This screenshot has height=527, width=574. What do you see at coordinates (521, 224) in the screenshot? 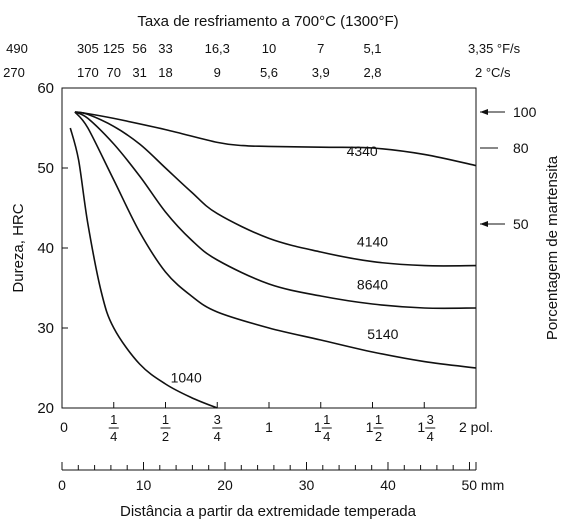
I see `martensite-label: 50` at bounding box center [521, 224].